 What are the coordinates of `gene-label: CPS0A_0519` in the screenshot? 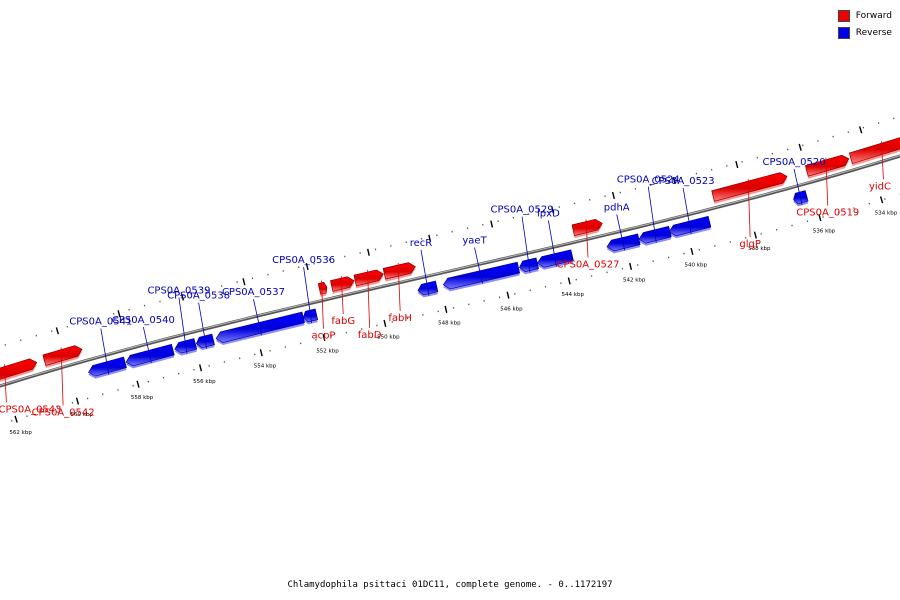 It's located at (827, 213).